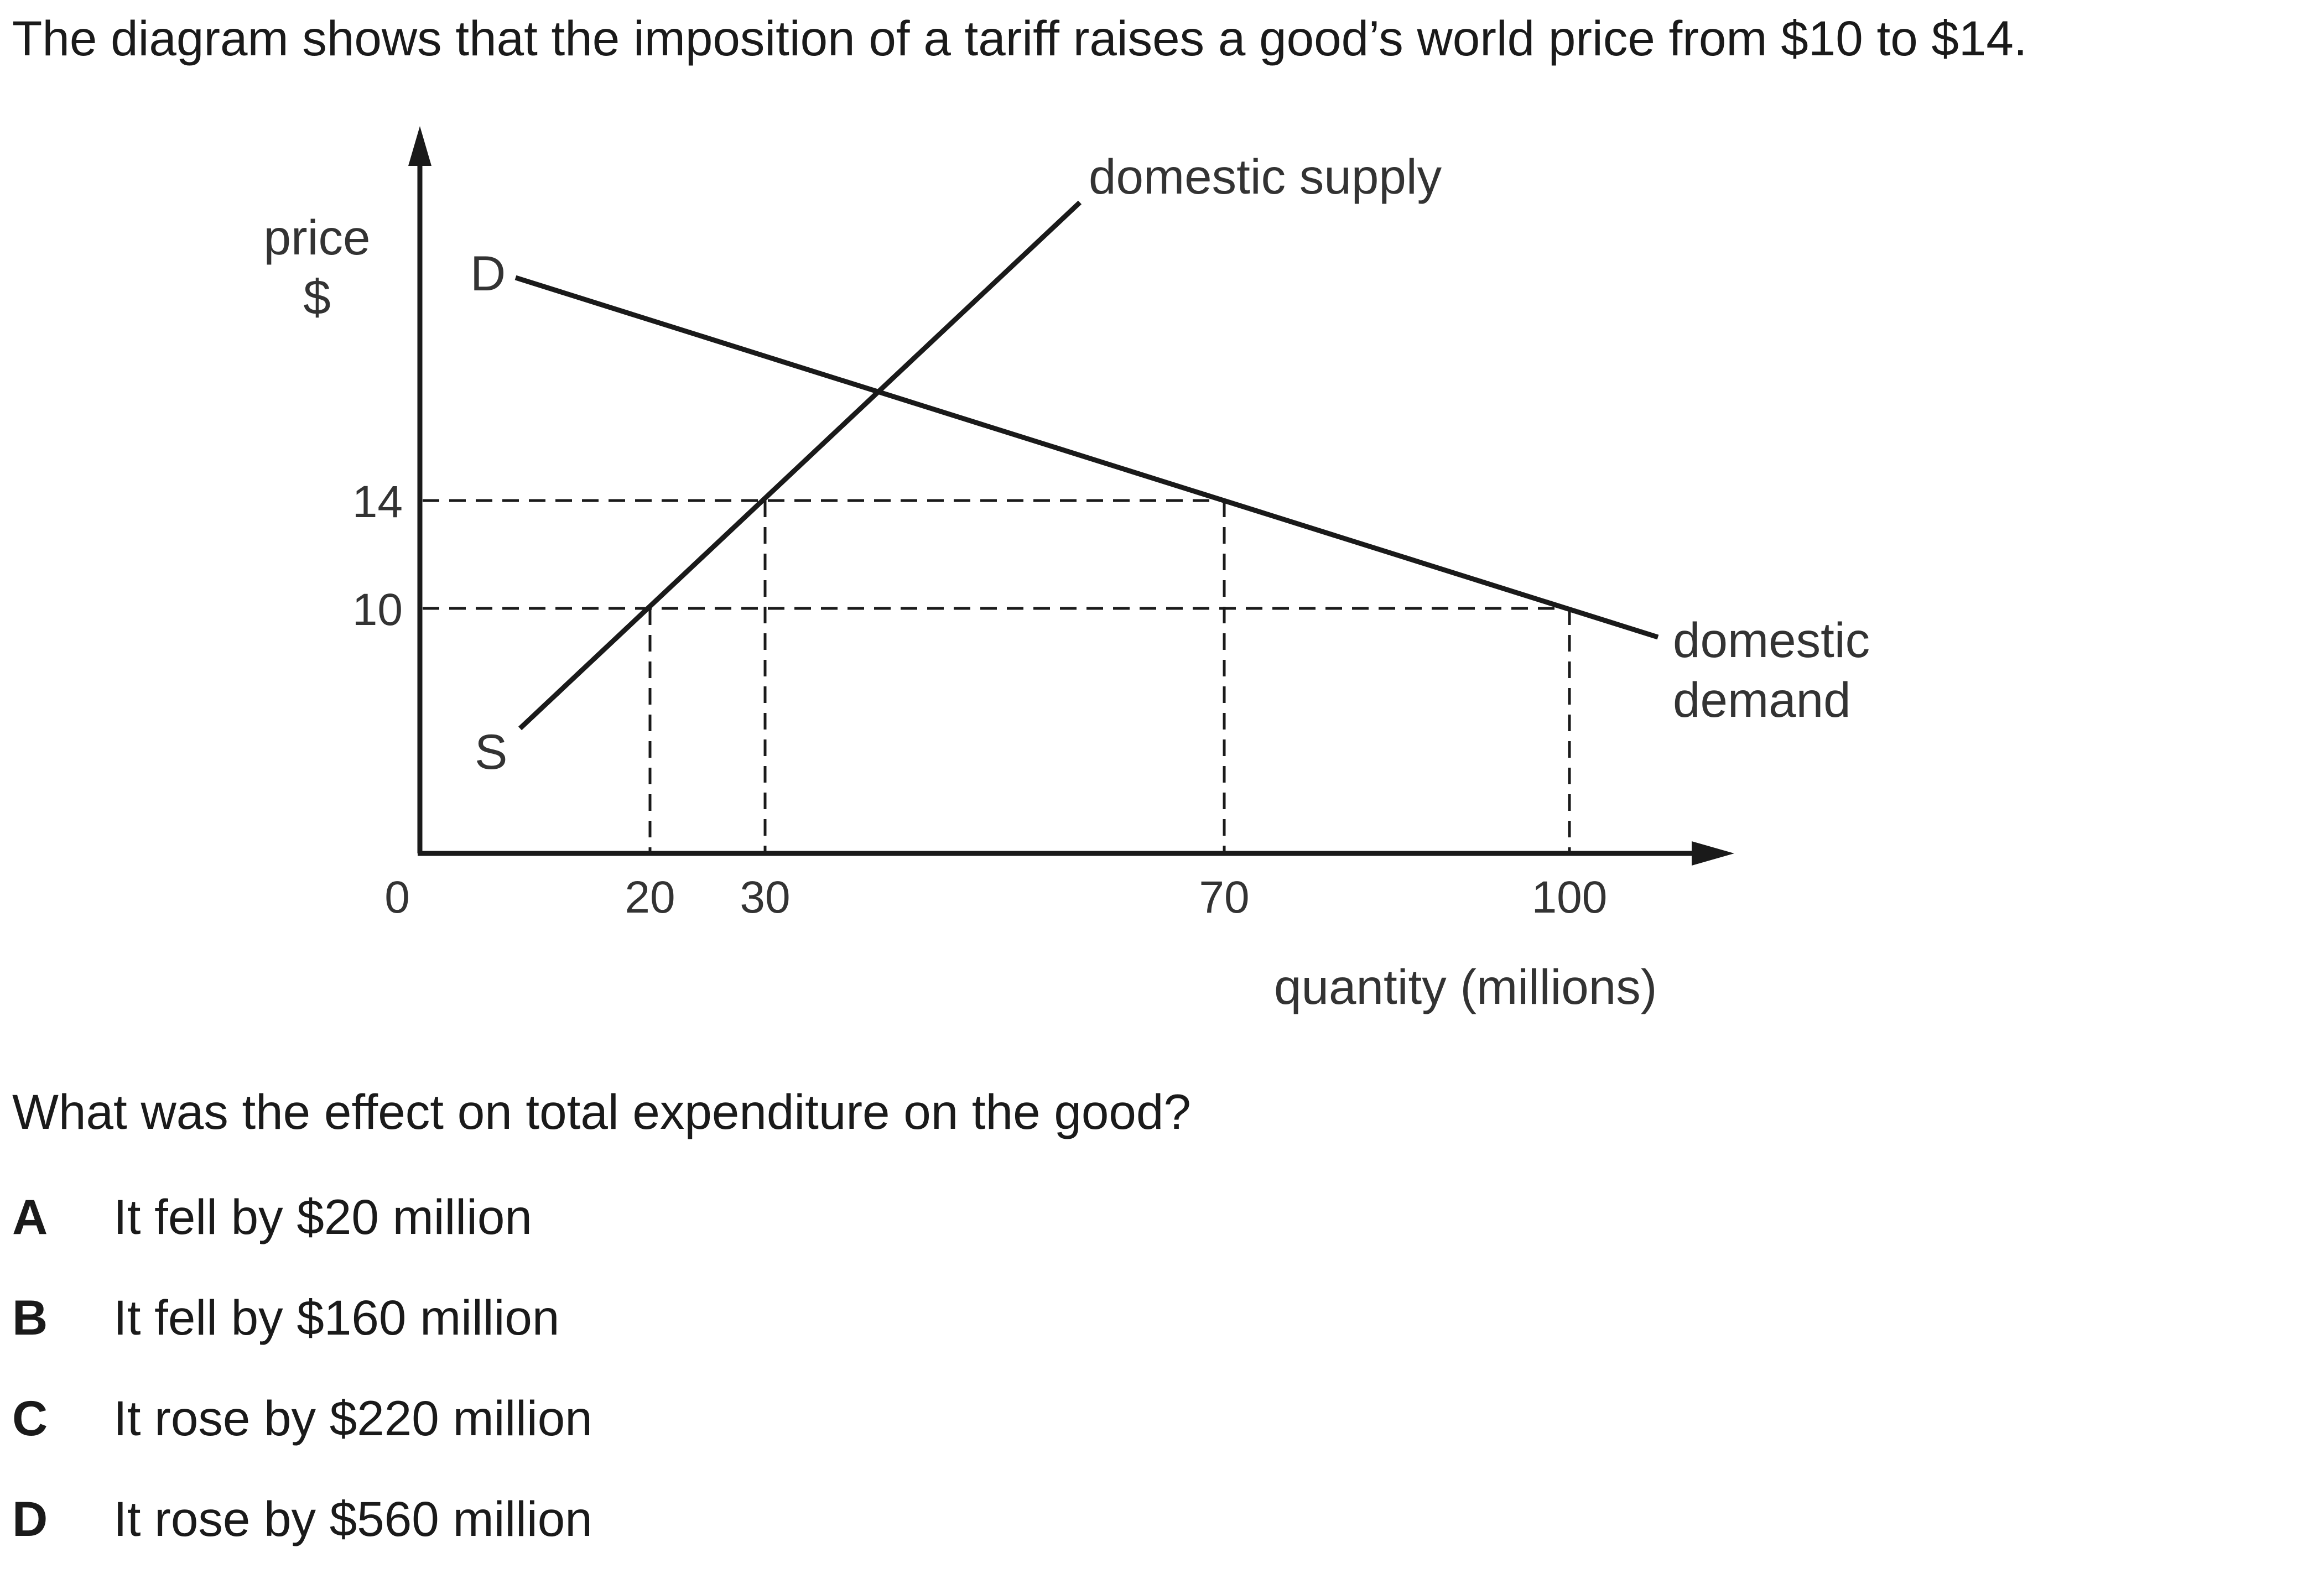 The height and width of the screenshot is (1589, 2324). I want to click on supply-curve-start-label: S, so click(491, 751).